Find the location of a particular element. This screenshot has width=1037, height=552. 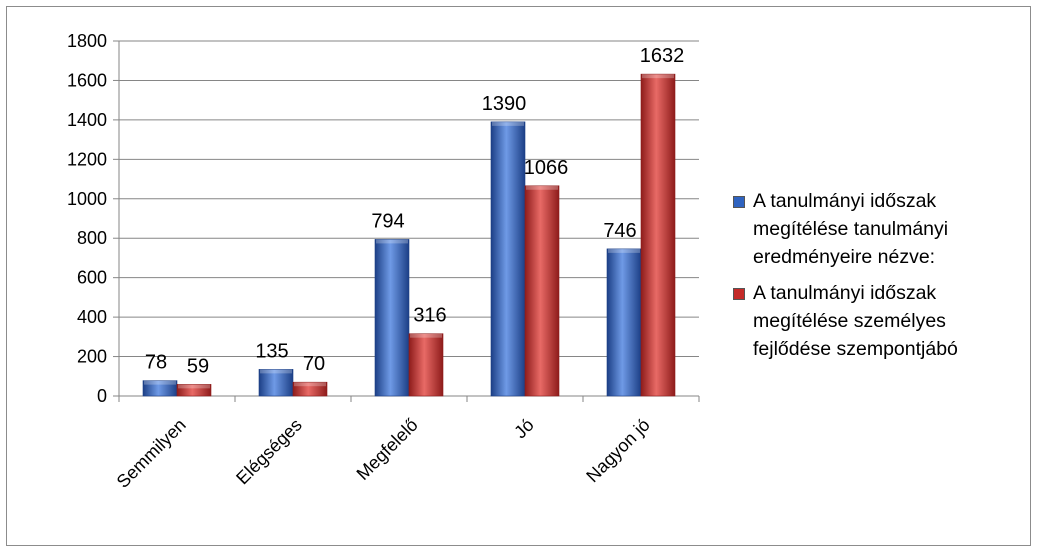

legend-line: fejlődése szempontjábó is located at coordinates (855, 349).